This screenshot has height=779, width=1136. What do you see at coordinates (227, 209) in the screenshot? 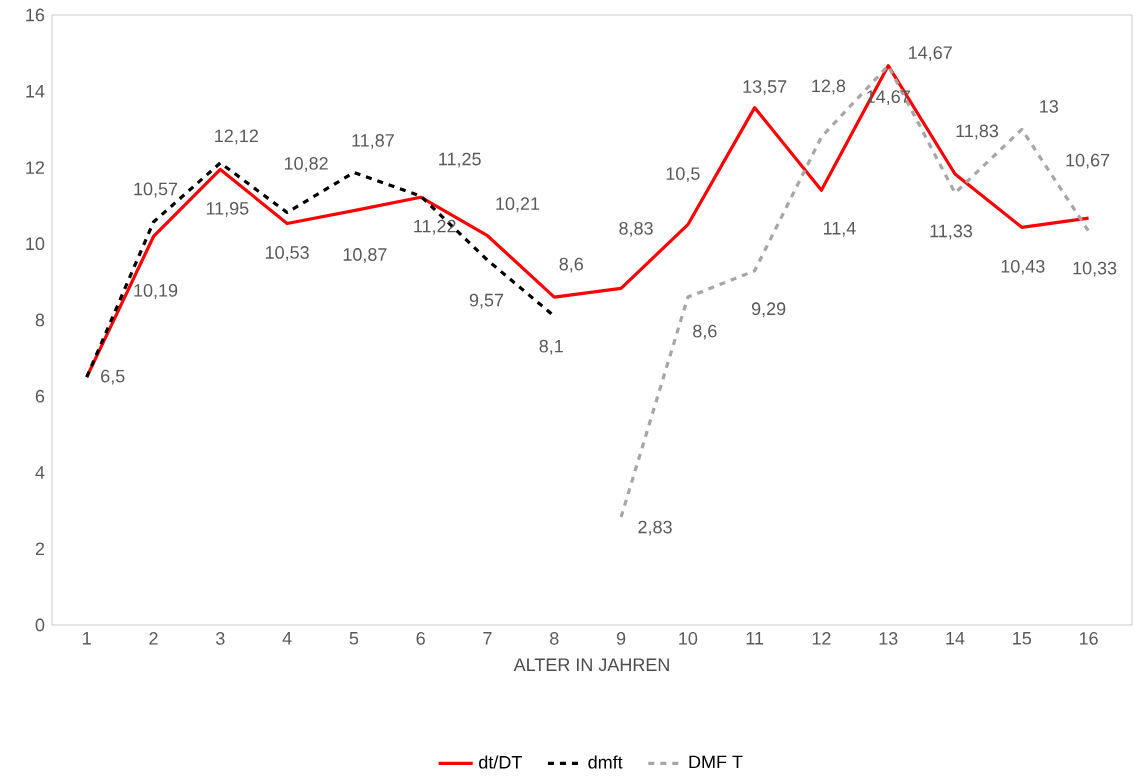
I see `data-label: 11,95` at bounding box center [227, 209].